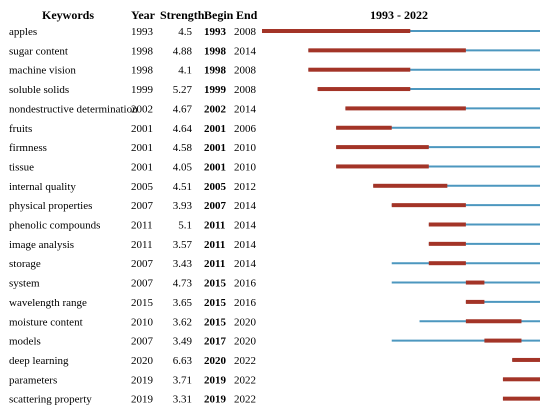 This screenshot has width=550, height=419. I want to click on strength-value: 4.1, so click(185, 71).